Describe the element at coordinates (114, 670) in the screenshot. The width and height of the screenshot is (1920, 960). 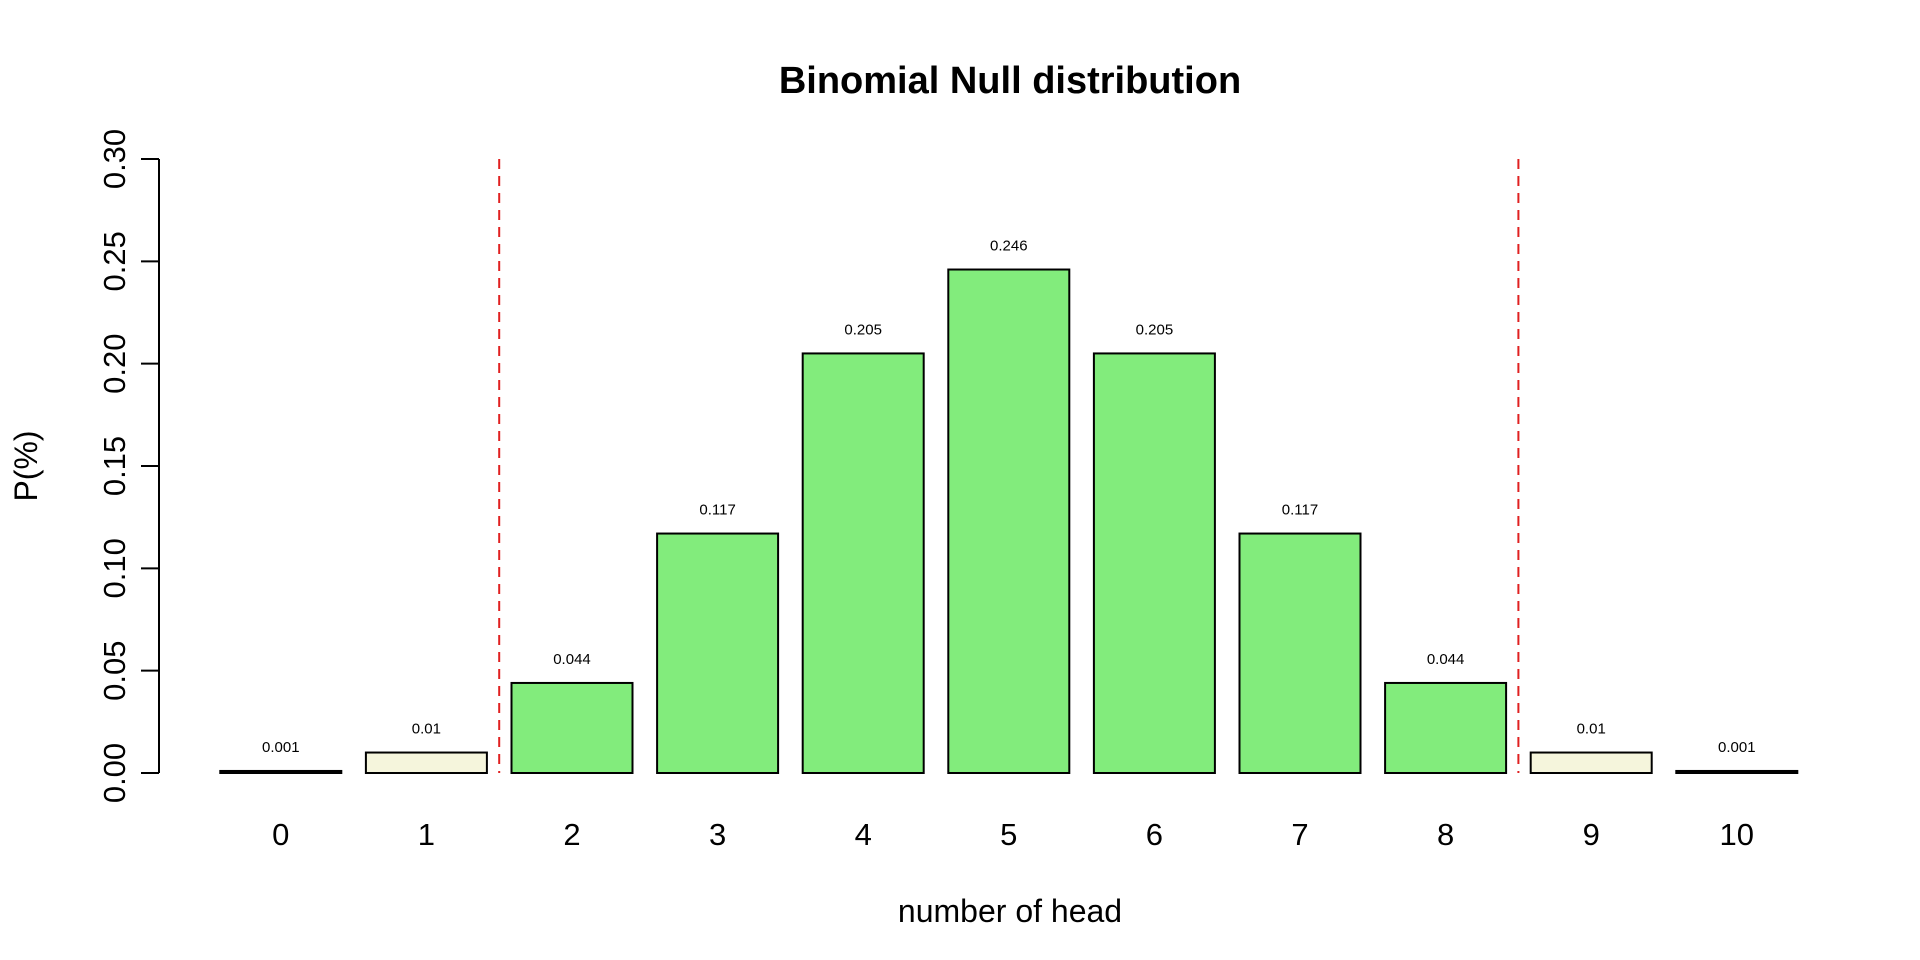
I see `y-tick-label: 0.05` at that location.